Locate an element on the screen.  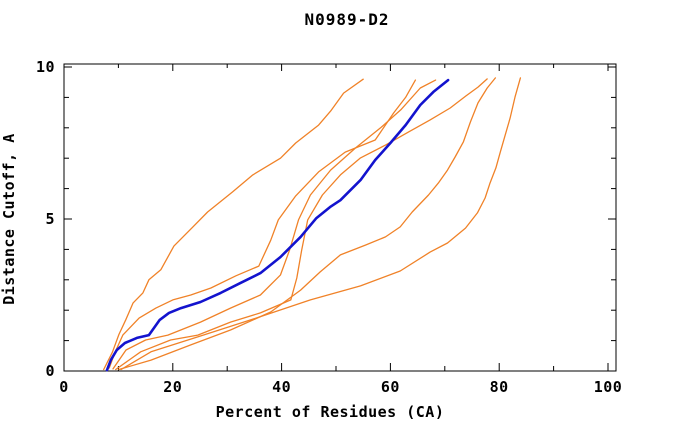
x-tick-label: 0 is located at coordinates (64, 387).